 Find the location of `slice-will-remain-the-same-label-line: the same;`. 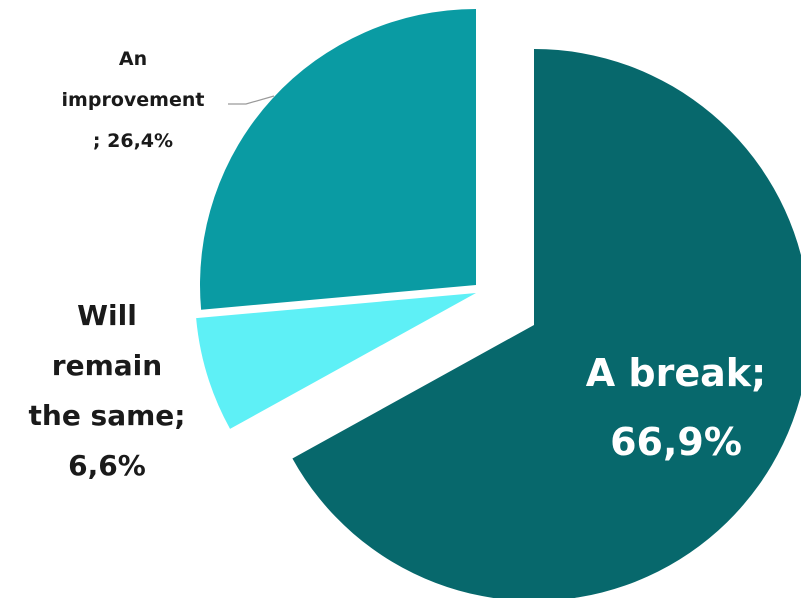

slice-will-remain-the-same-label-line: the same; is located at coordinates (107, 415).